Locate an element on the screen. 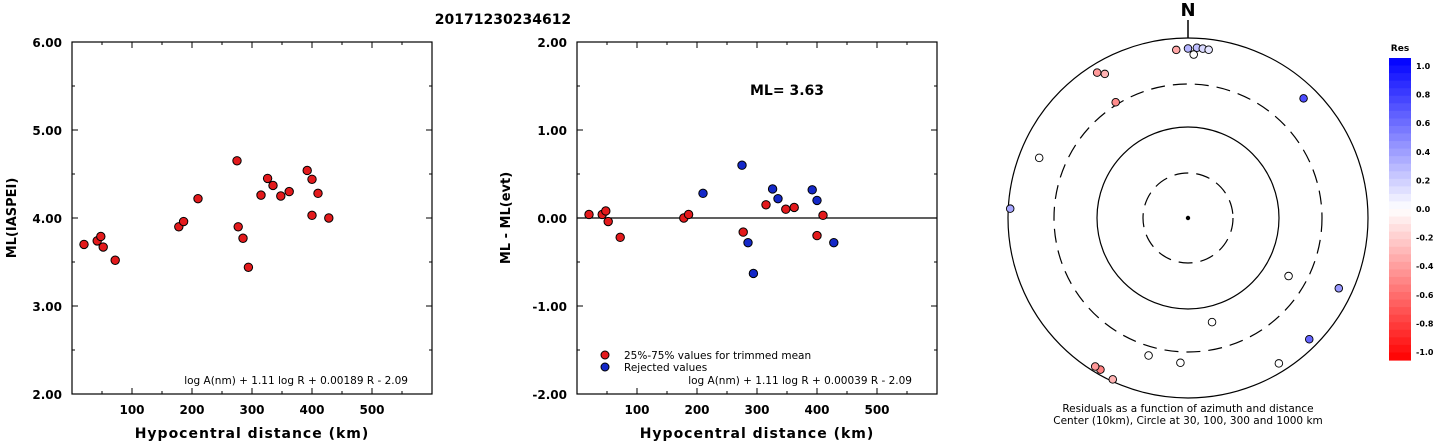 This screenshot has width=1437, height=441. legend-rejected-label: Rejected values is located at coordinates (665, 368).